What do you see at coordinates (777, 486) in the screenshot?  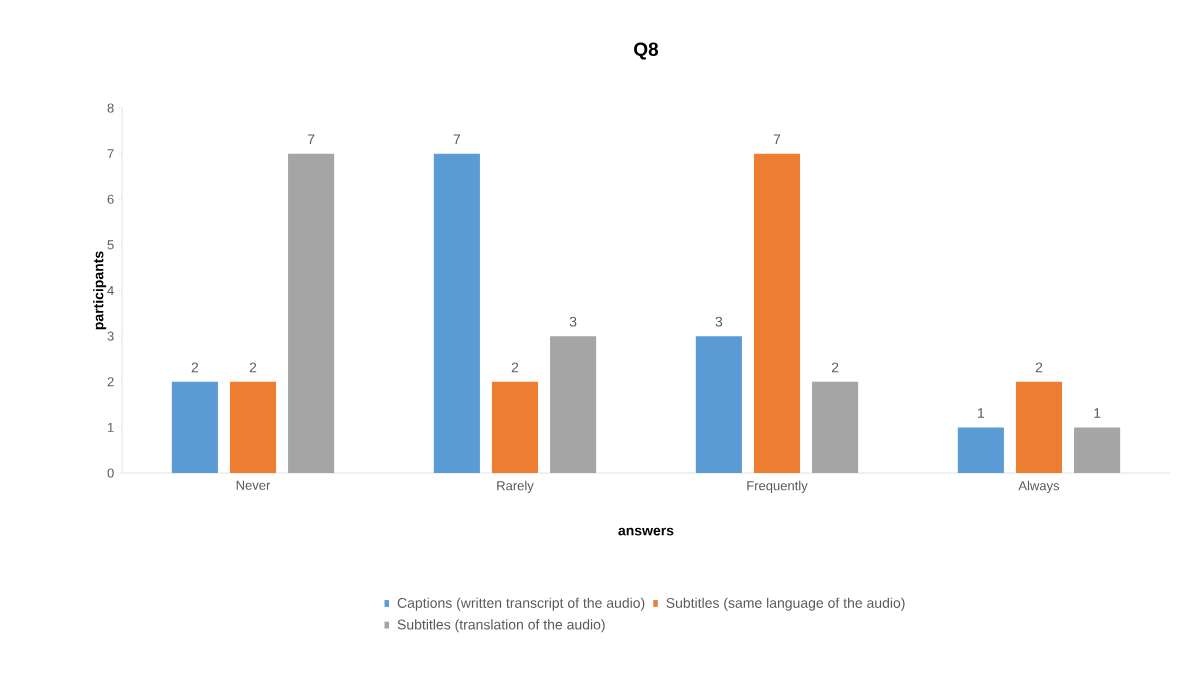 I see `x-tick-label: Frequently` at bounding box center [777, 486].